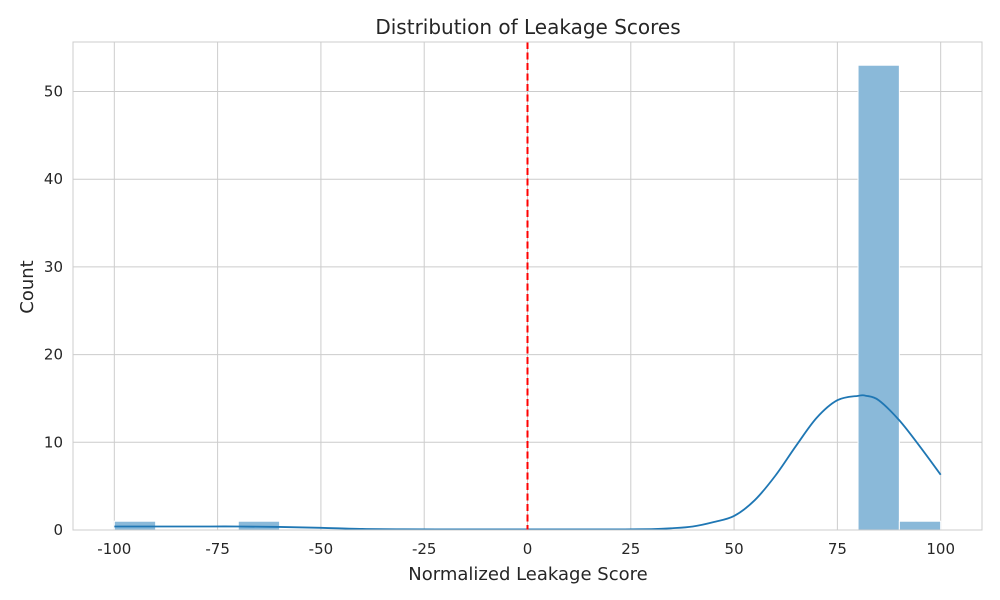  I want to click on y-tick-label: 30, so click(53, 267).